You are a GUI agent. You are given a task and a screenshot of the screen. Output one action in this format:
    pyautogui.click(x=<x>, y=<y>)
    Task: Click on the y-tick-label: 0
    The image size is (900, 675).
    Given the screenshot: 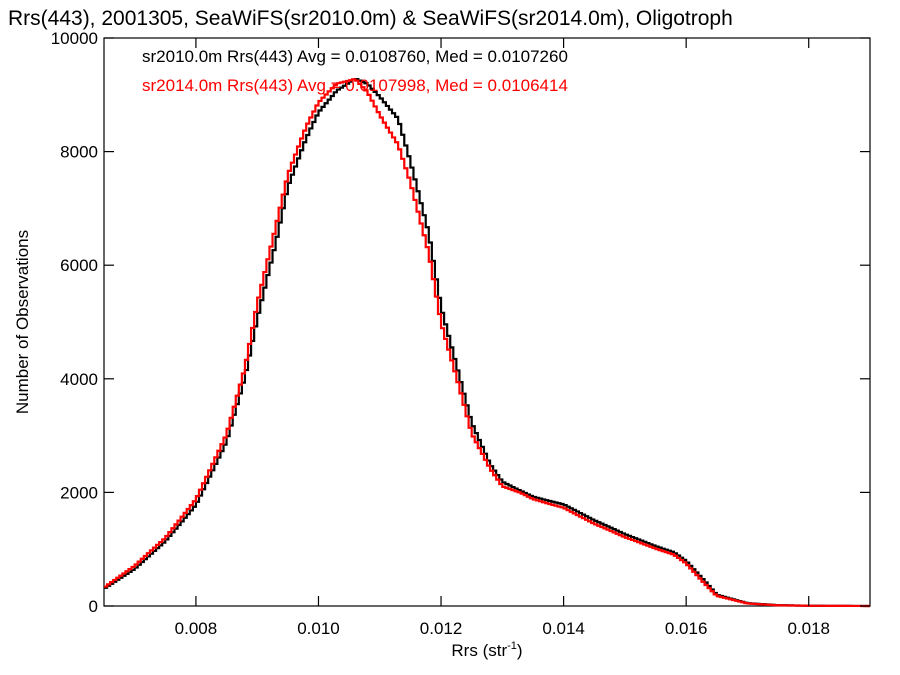 What is the action you would take?
    pyautogui.click(x=93, y=606)
    